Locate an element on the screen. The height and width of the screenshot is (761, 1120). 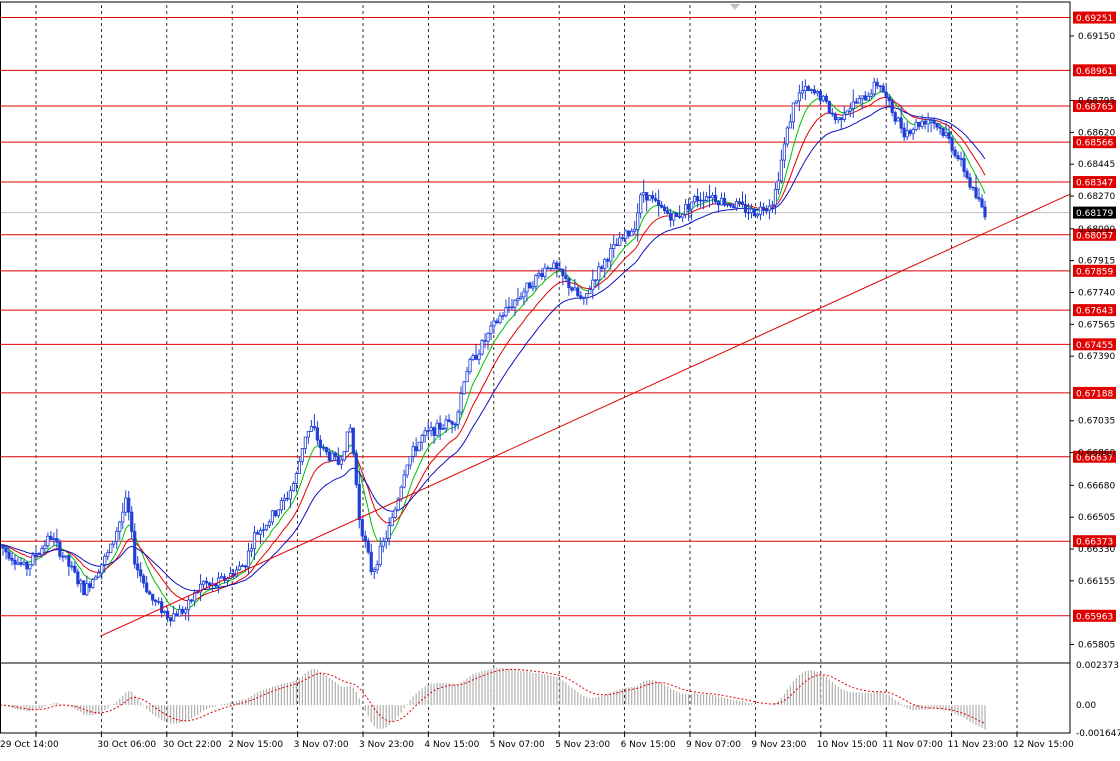
indicator-tick-label: -0.001647 is located at coordinates (1098, 734).